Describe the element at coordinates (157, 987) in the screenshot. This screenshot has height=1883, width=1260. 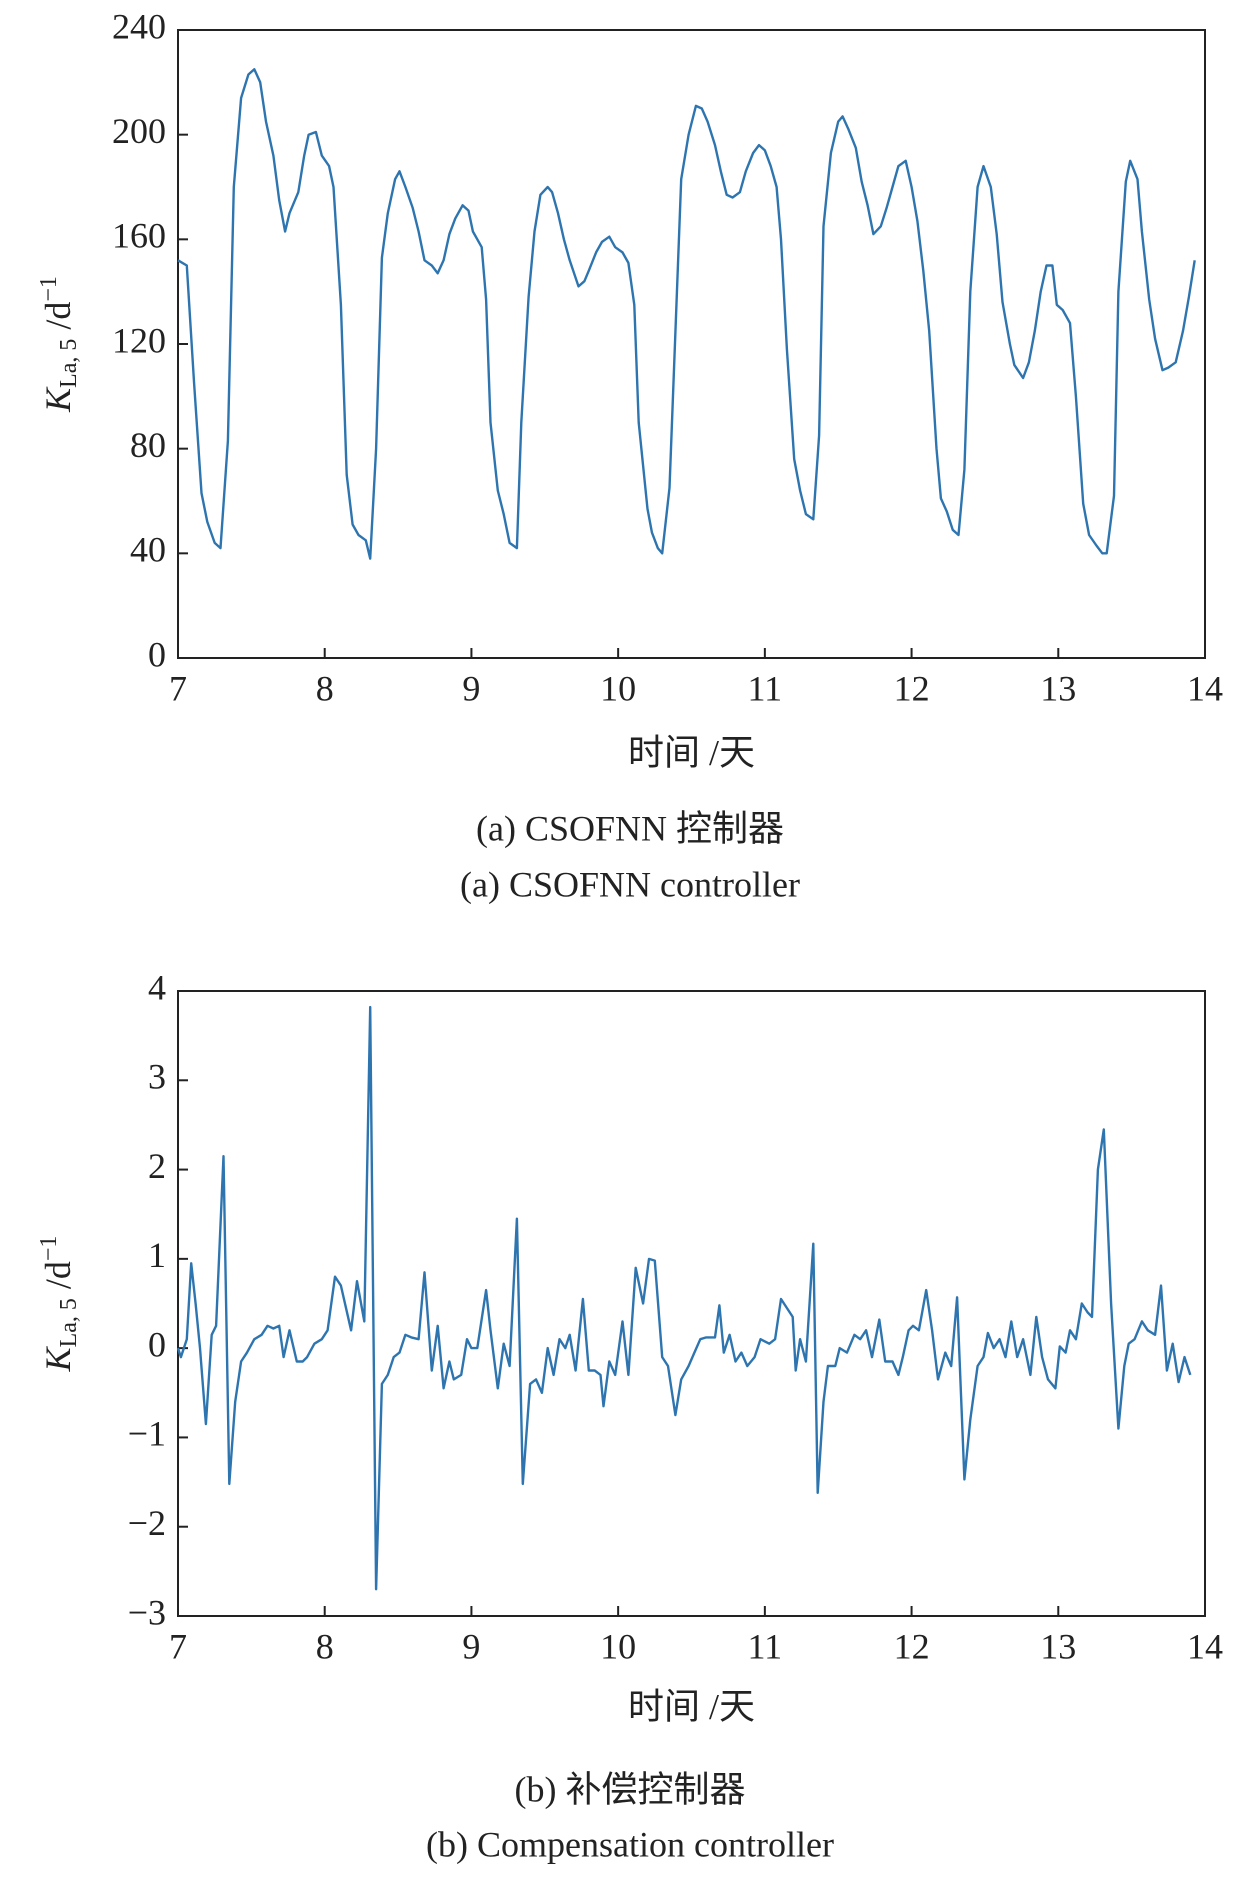
I see `y-tick-label: 4` at that location.